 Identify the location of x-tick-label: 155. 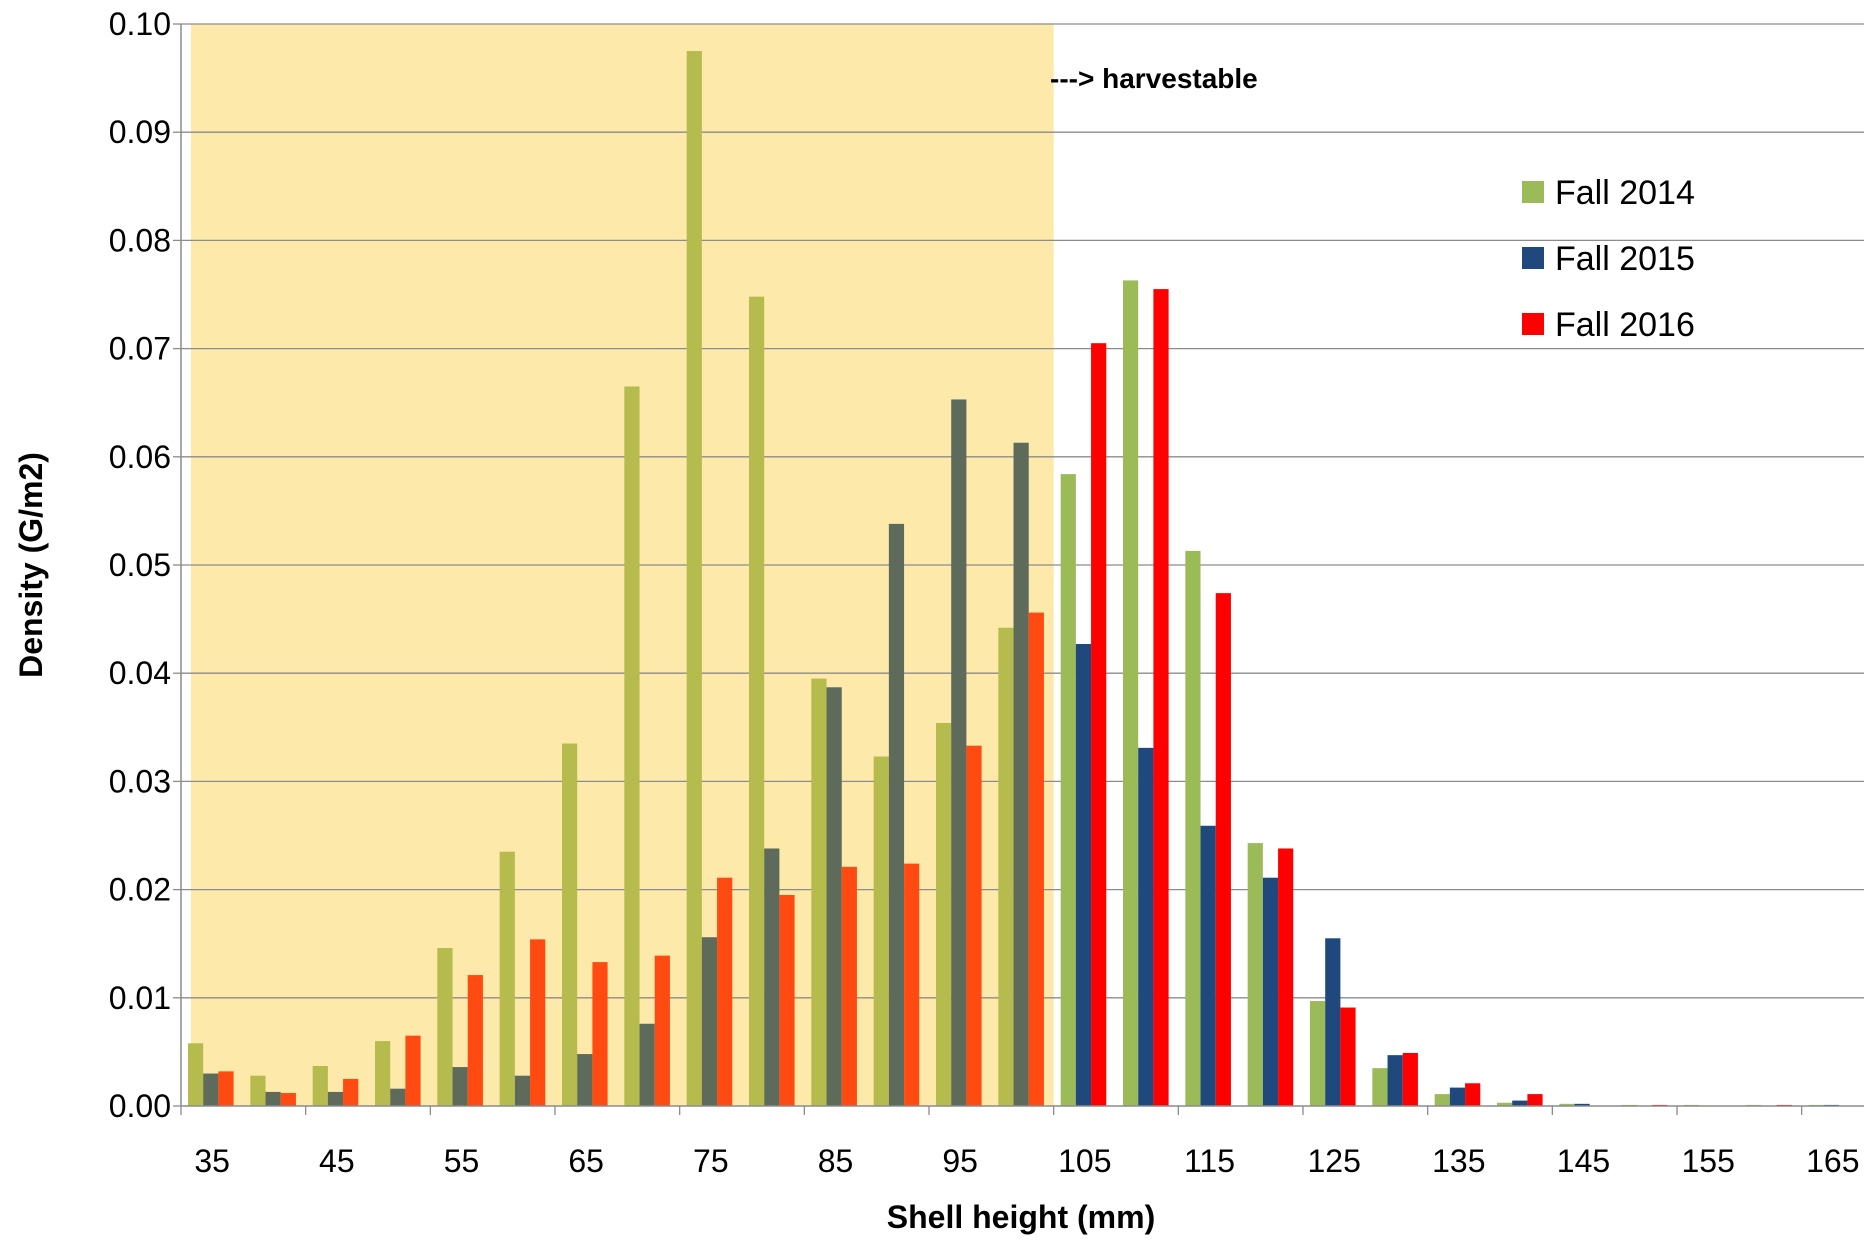
(1707, 1161).